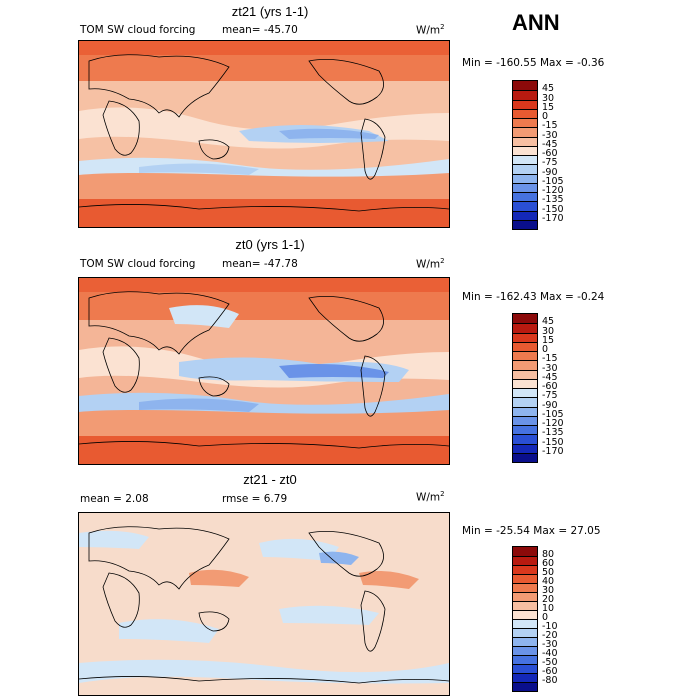 The width and height of the screenshot is (700, 700). Describe the element at coordinates (548, 608) in the screenshot. I see `colorbar-label: 10` at that location.